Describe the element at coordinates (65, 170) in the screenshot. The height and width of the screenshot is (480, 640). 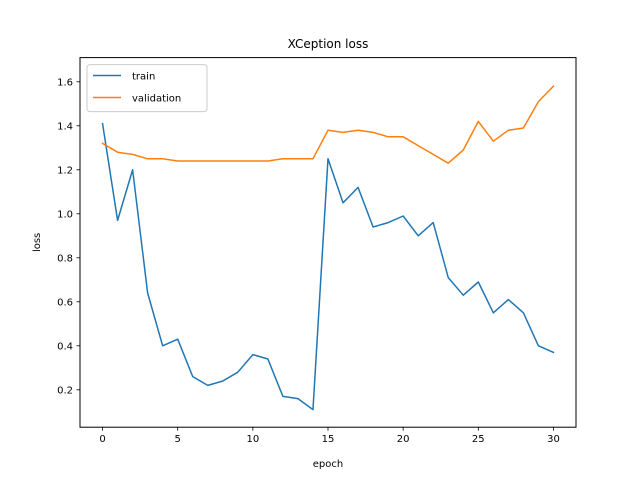
I see `y-tick-label: 1.2` at that location.